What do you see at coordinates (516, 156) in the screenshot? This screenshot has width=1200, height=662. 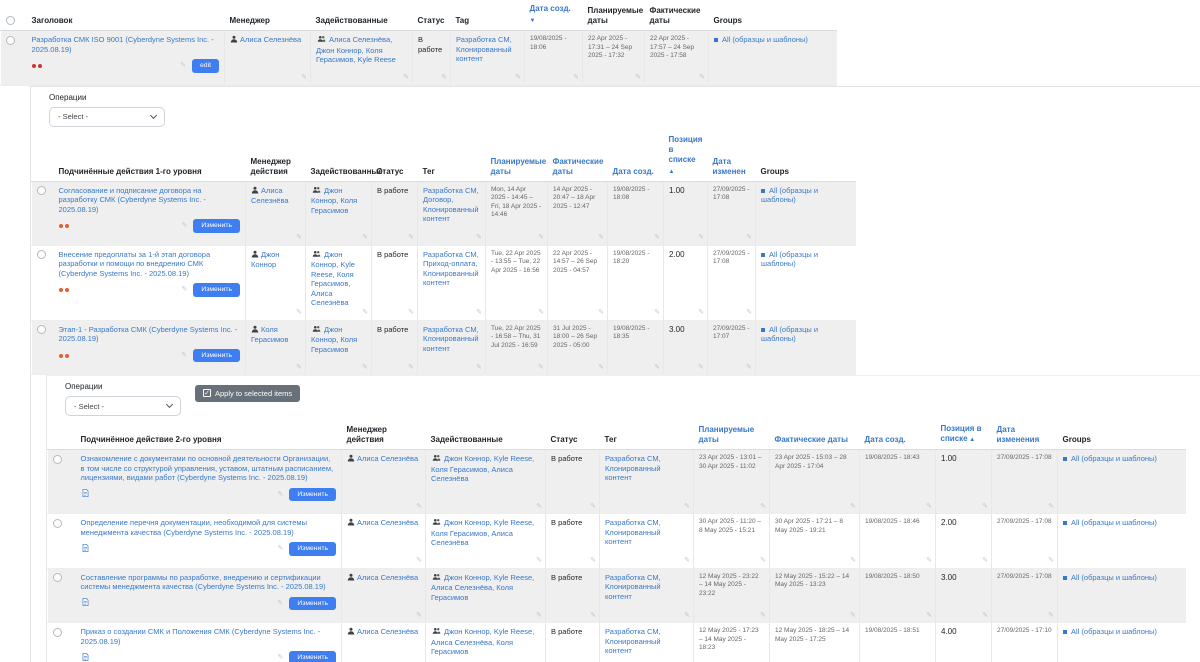 I see `col-header-planned: Планируемые даты` at bounding box center [516, 156].